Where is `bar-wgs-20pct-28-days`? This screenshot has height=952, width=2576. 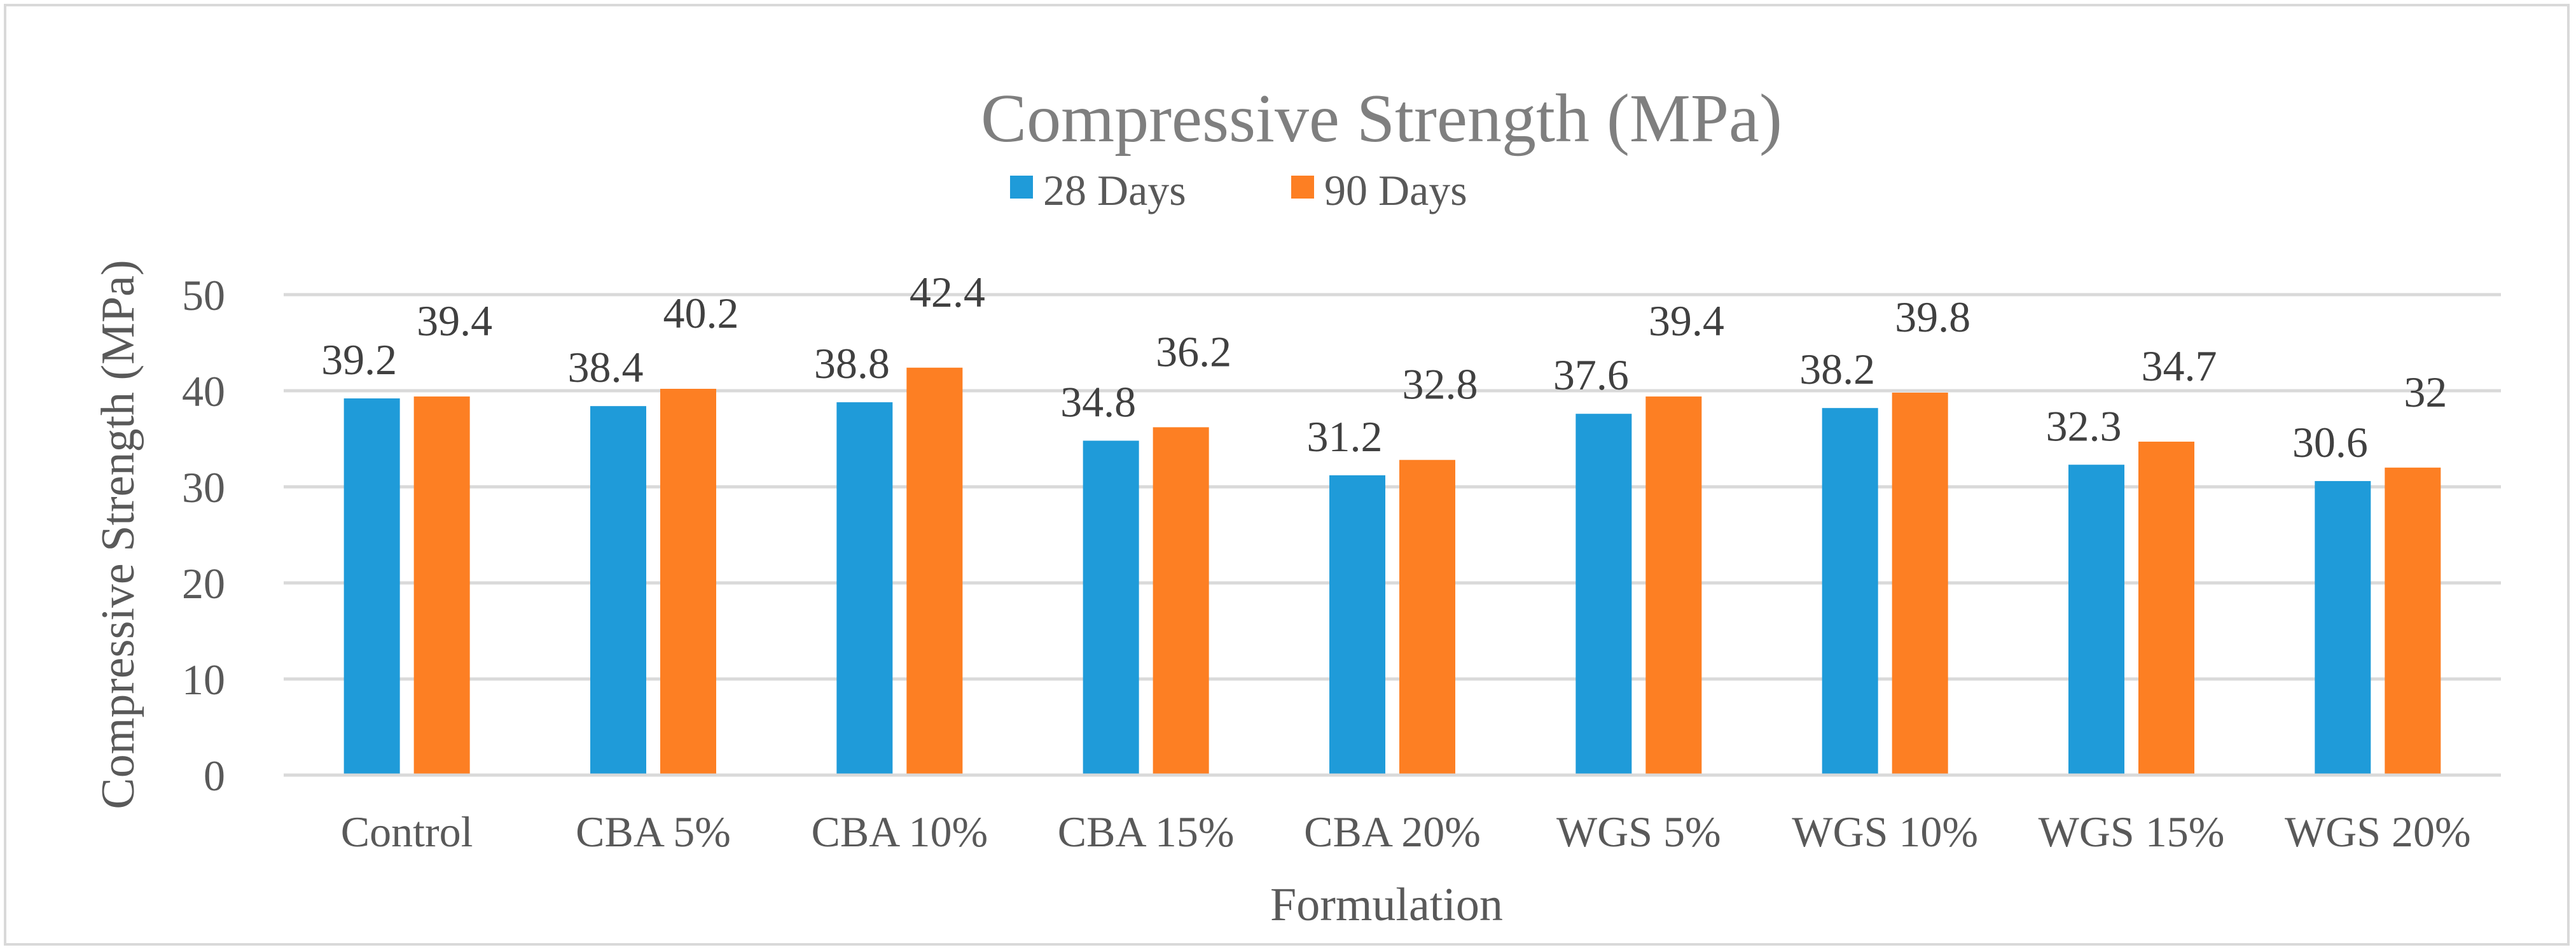
bar-wgs-20pct-28-days is located at coordinates (2343, 627).